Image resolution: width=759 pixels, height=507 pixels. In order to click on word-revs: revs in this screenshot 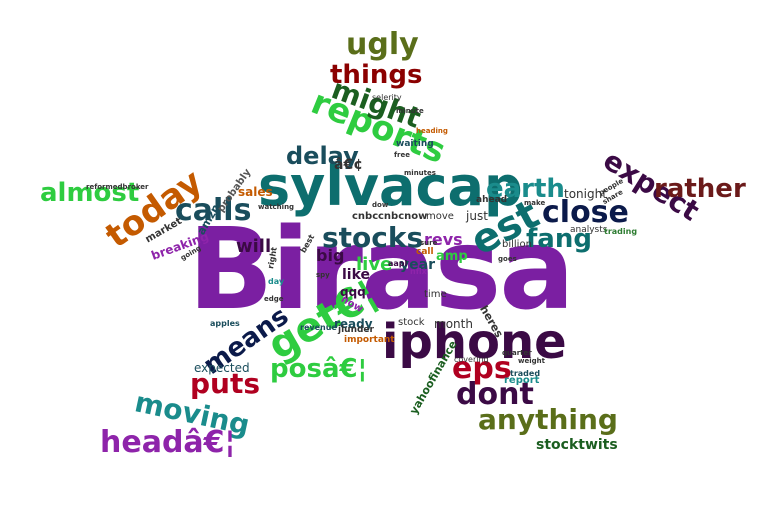, I will do `click(443, 239)`.